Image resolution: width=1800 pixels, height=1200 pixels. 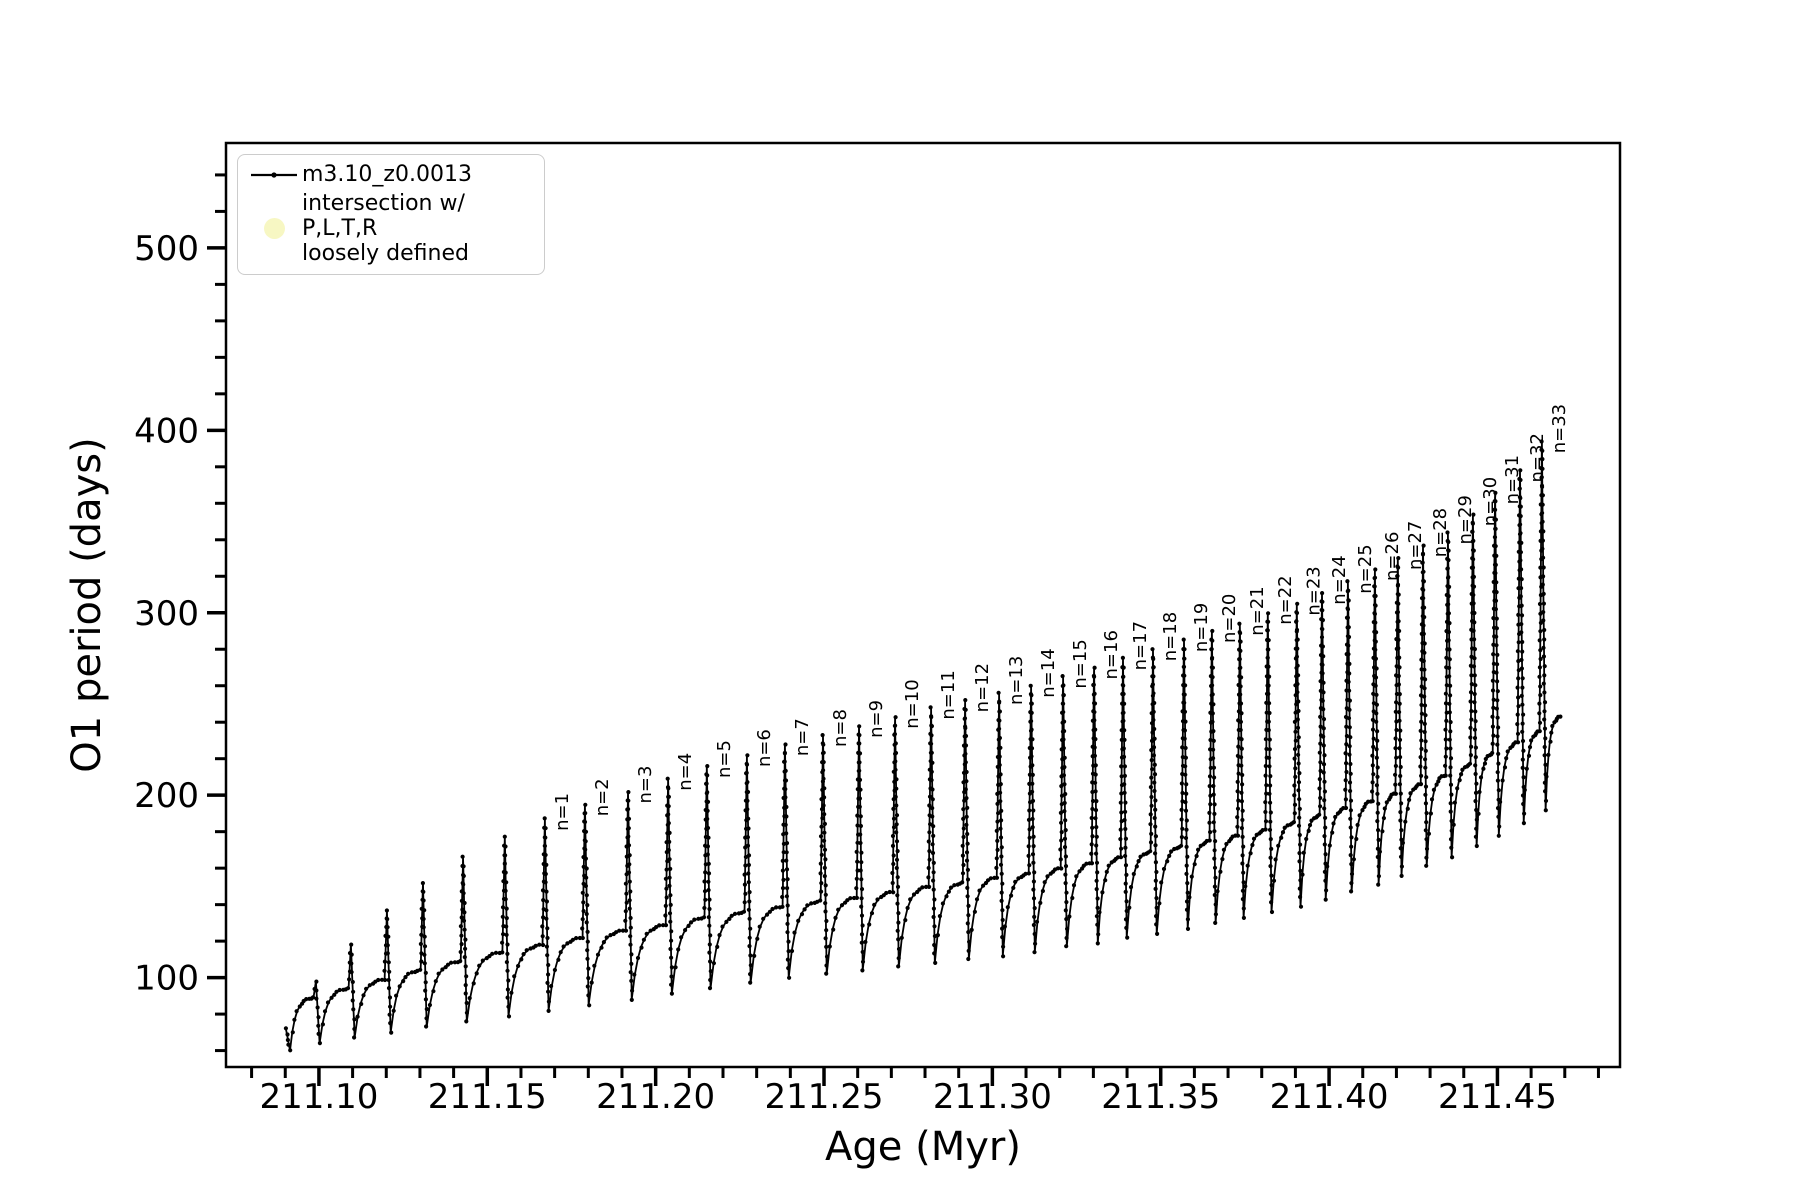 I want to click on spike-label: n=11, so click(x=948, y=694).